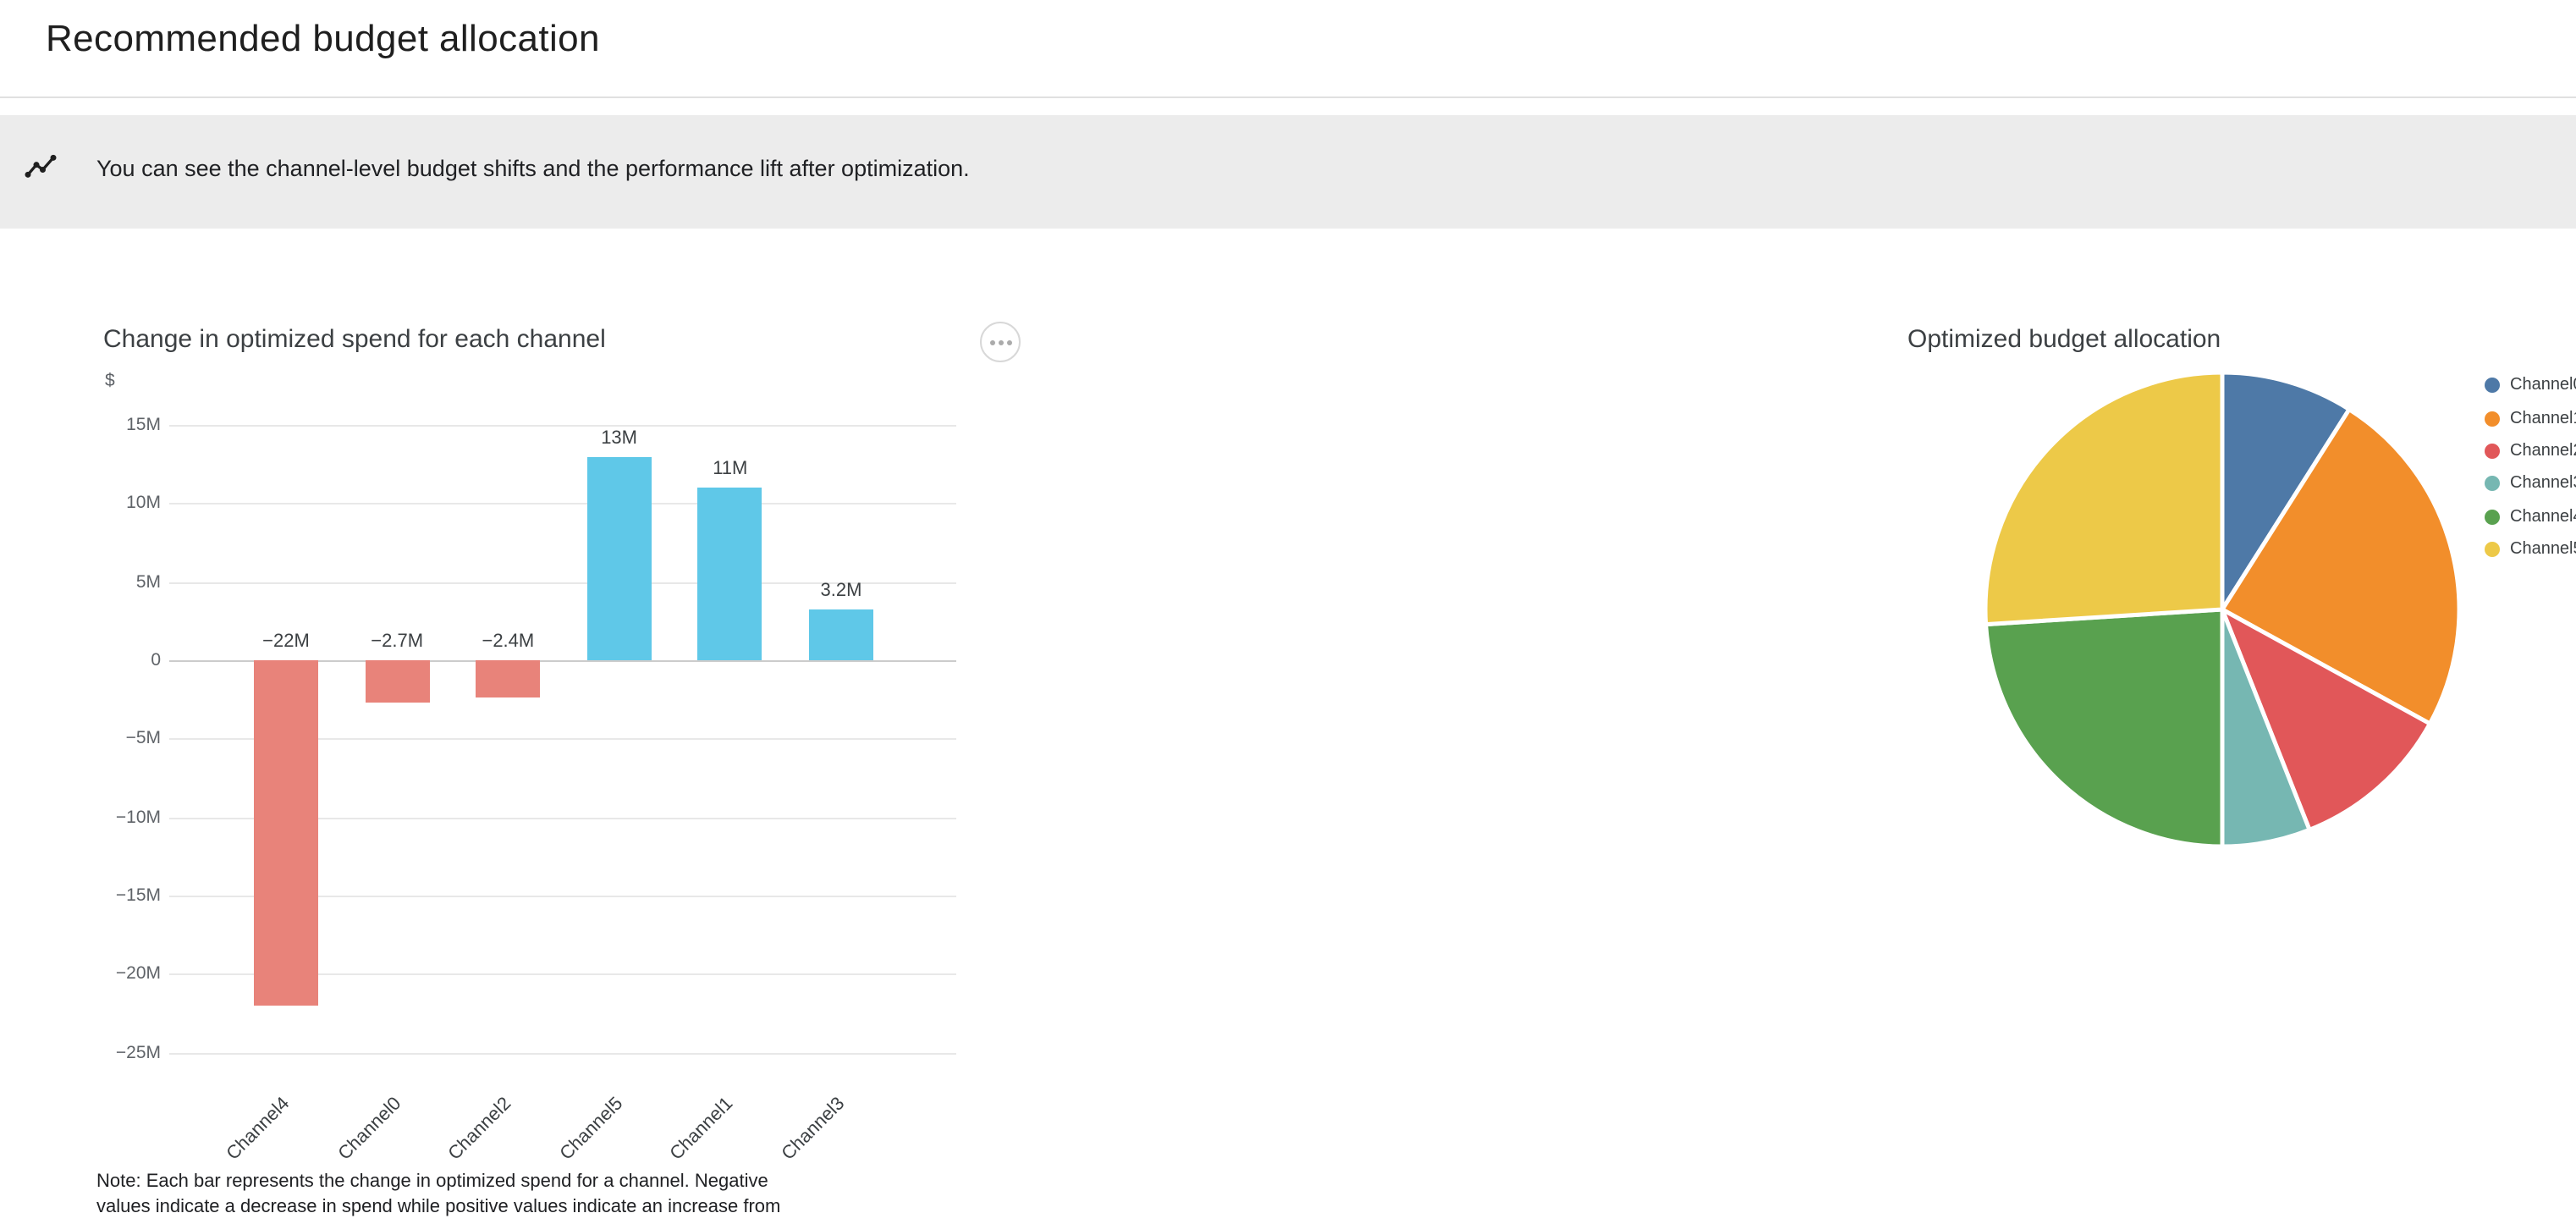 Image resolution: width=2576 pixels, height=1224 pixels. I want to click on x-axis-category-label: Channel2, so click(480, 1129).